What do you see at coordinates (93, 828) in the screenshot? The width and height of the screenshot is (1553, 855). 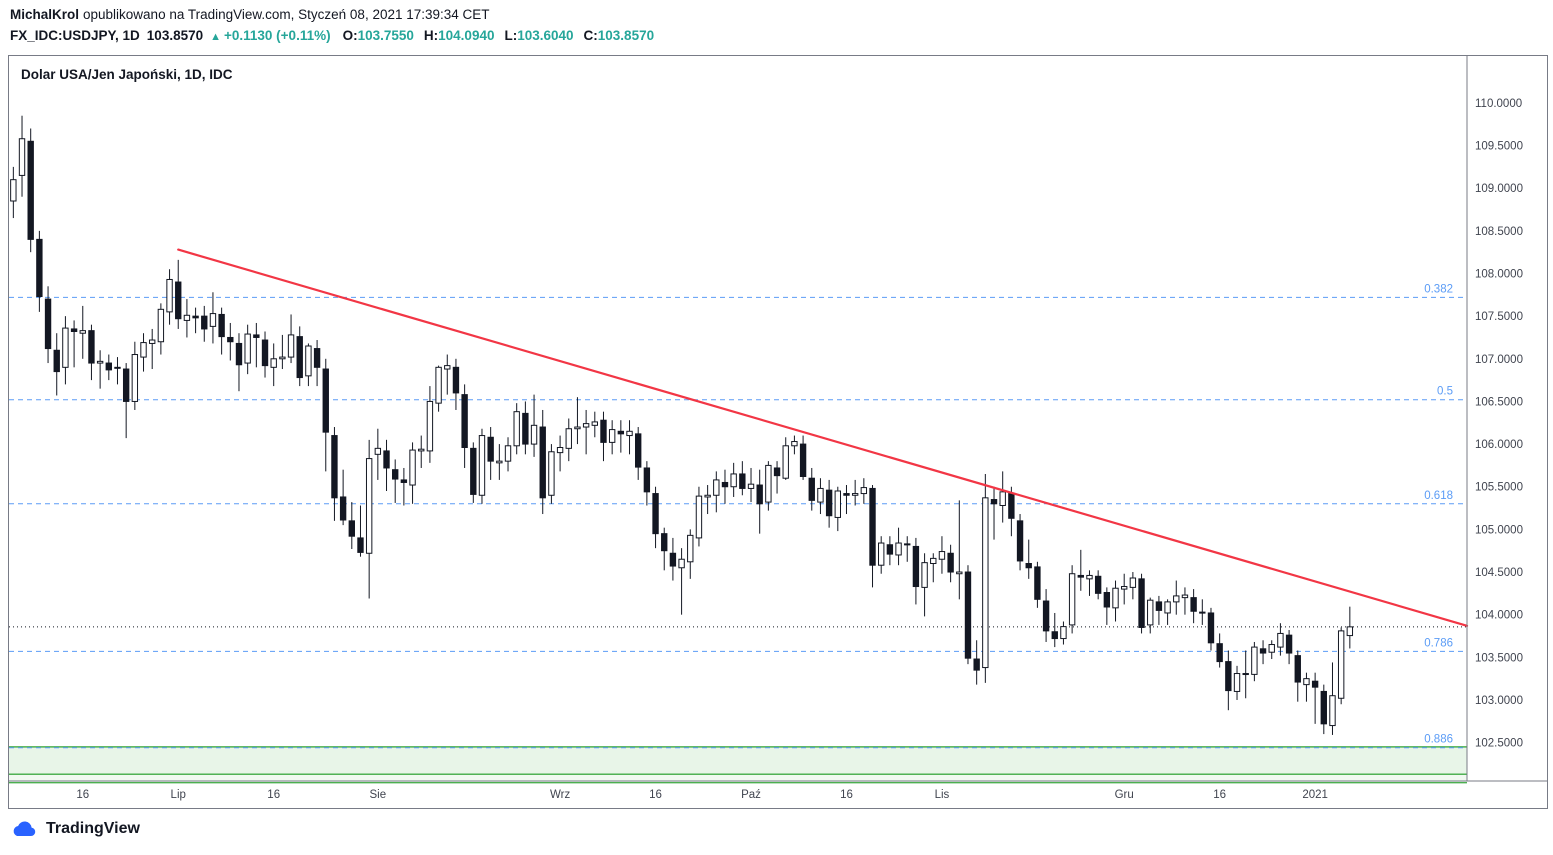 I see `tradingview-brand: TradingView` at bounding box center [93, 828].